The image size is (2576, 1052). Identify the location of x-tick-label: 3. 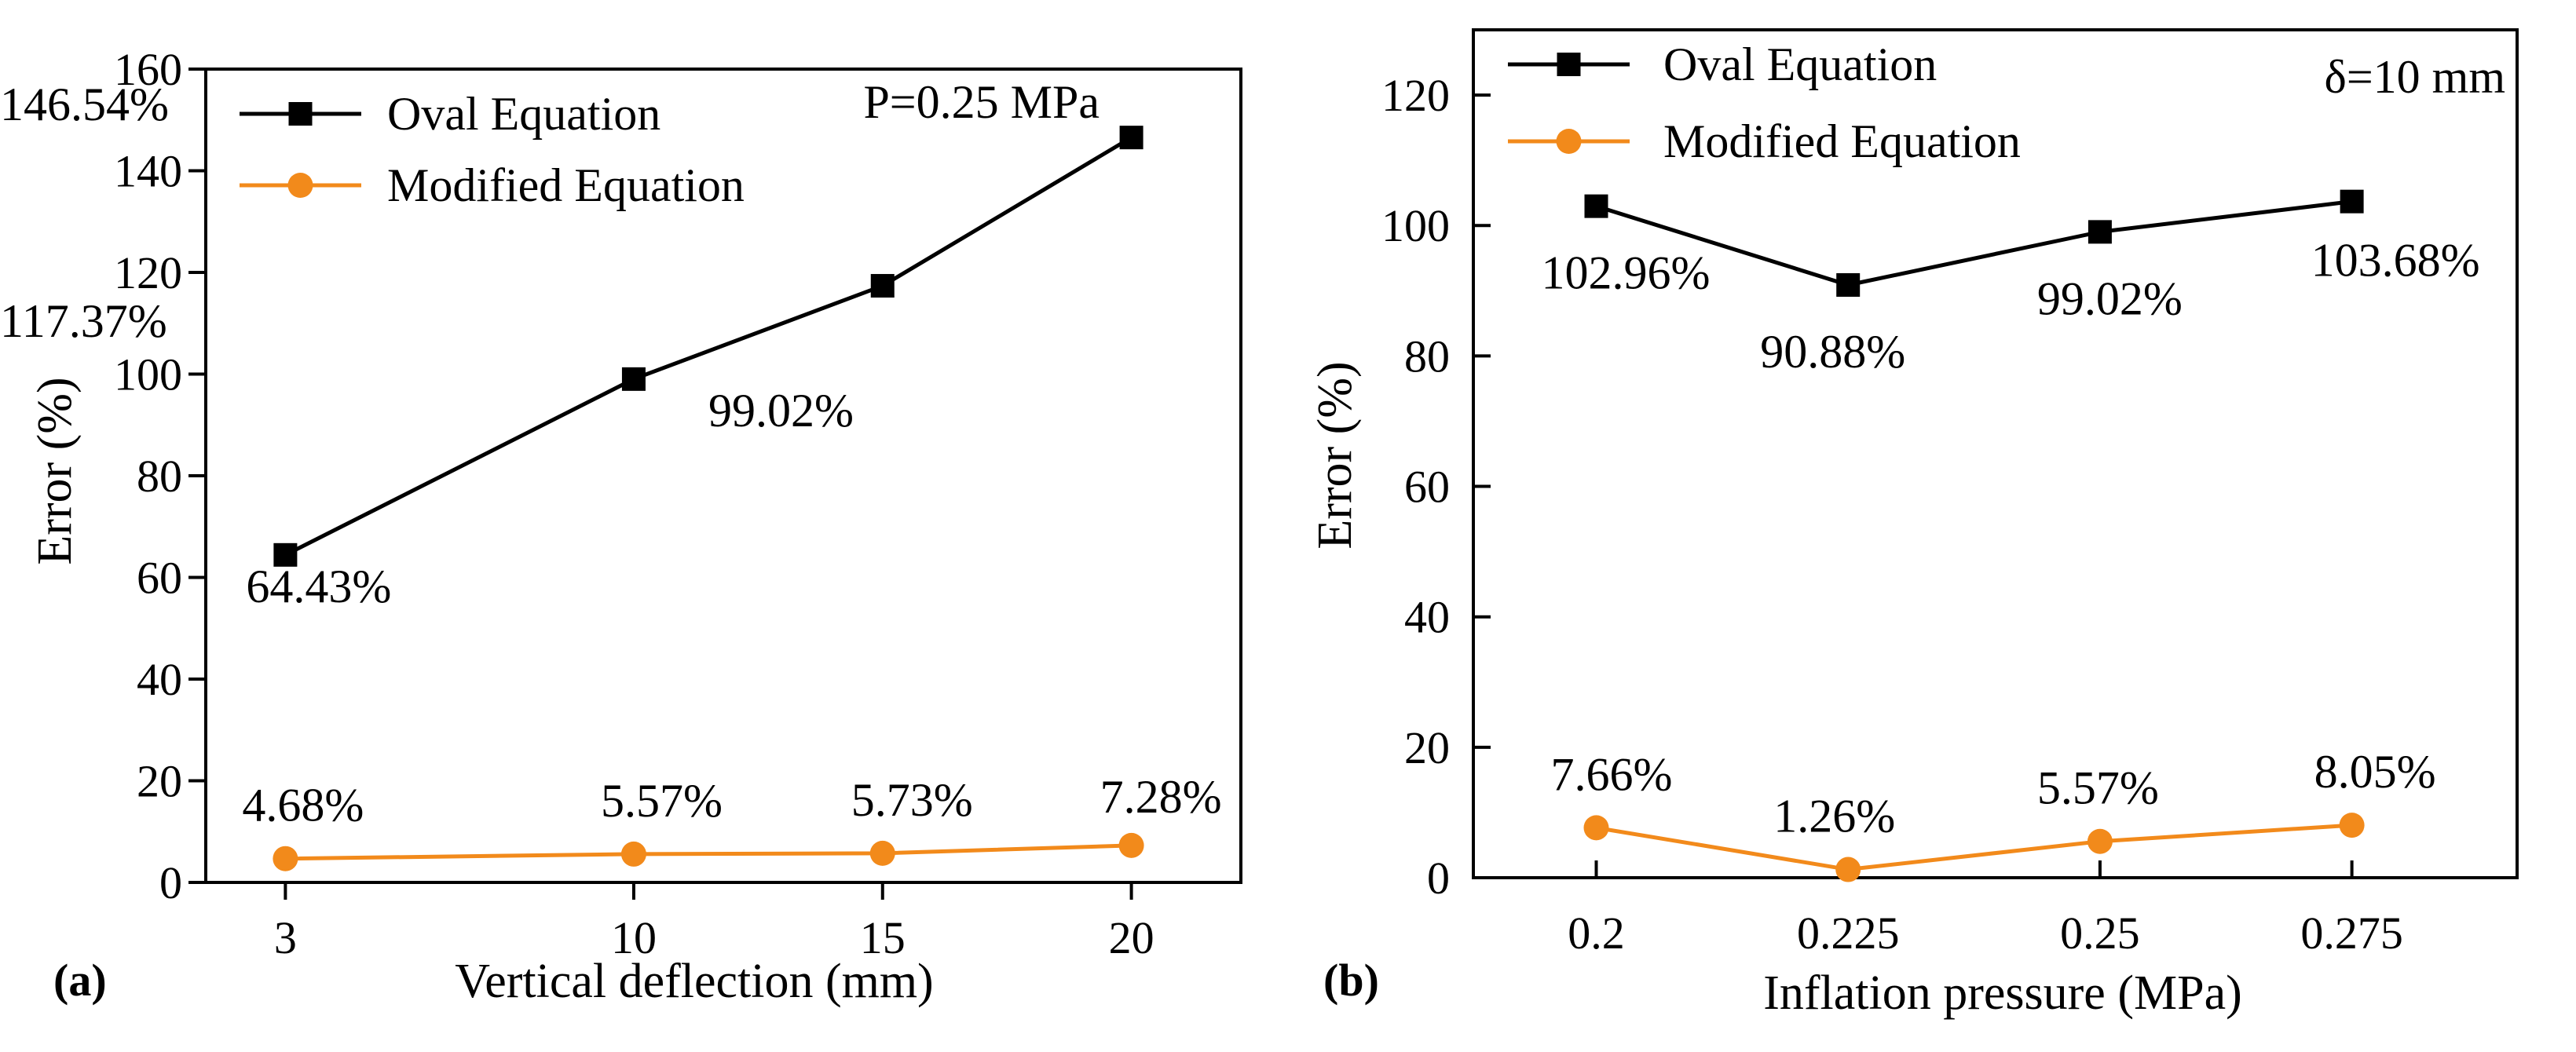
(285, 937).